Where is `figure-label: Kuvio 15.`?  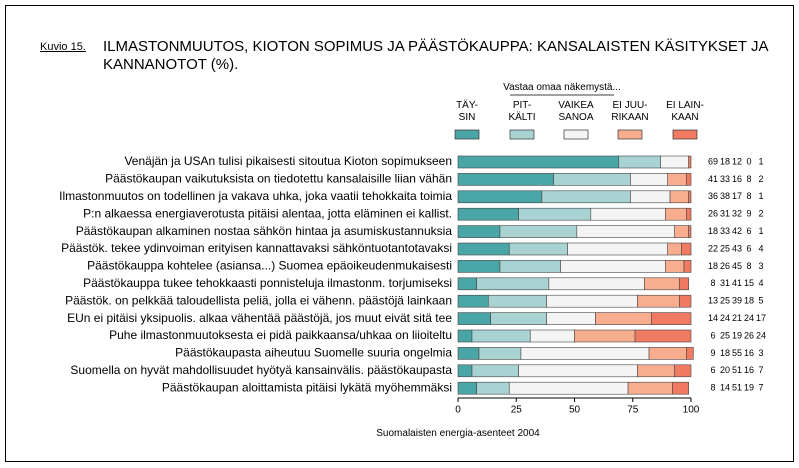 figure-label: Kuvio 15. is located at coordinates (63, 47).